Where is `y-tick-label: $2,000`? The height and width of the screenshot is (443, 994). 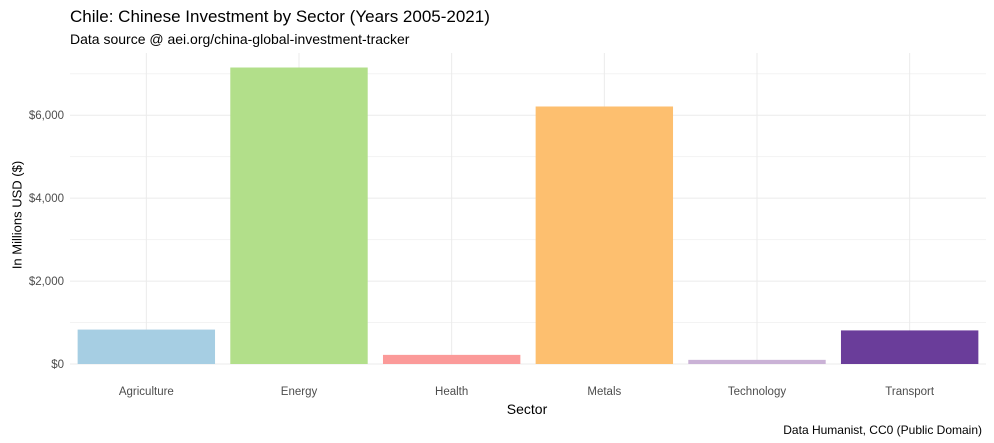
y-tick-label: $2,000 is located at coordinates (46, 282).